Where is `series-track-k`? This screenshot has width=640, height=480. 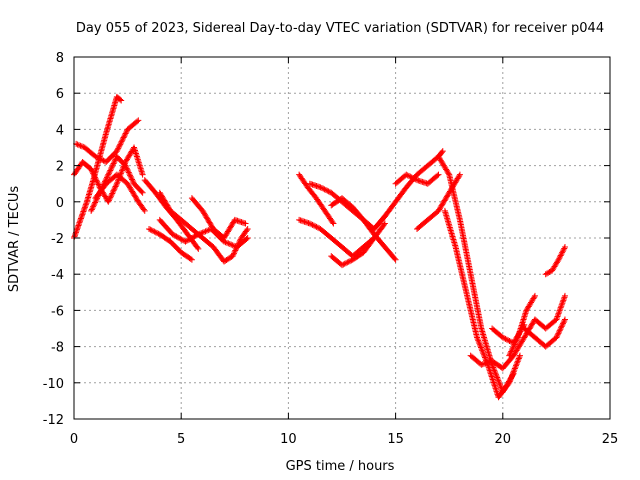 series-track-k is located at coordinates (316, 199).